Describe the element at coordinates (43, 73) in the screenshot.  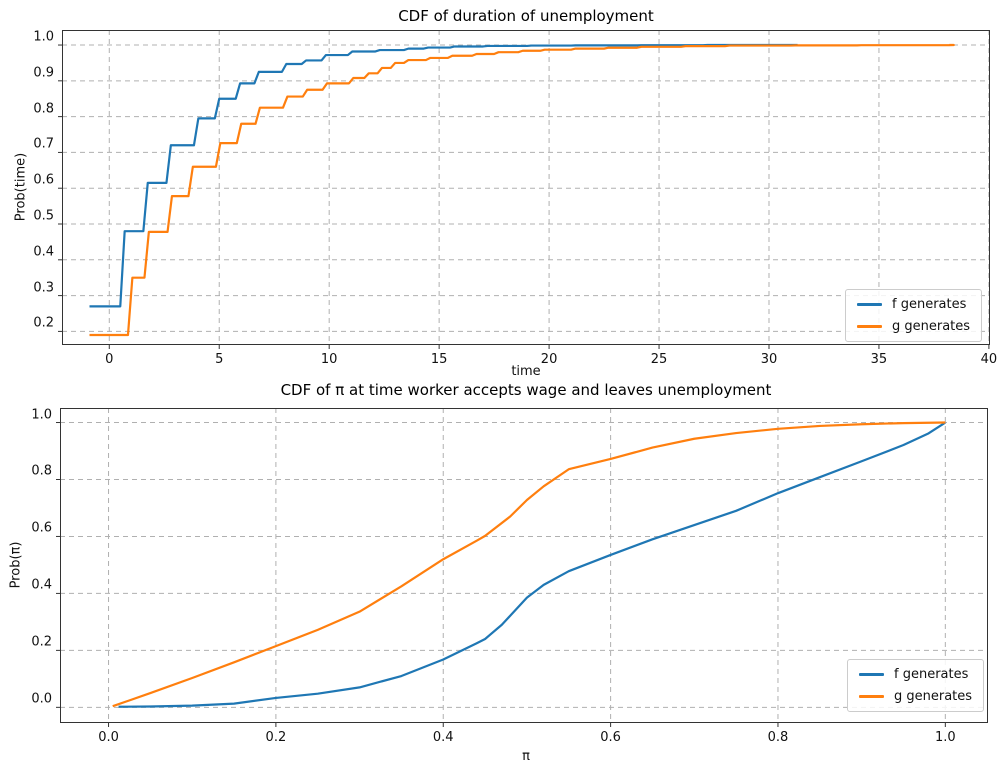
I see `y-tick-label: 0.9` at that location.